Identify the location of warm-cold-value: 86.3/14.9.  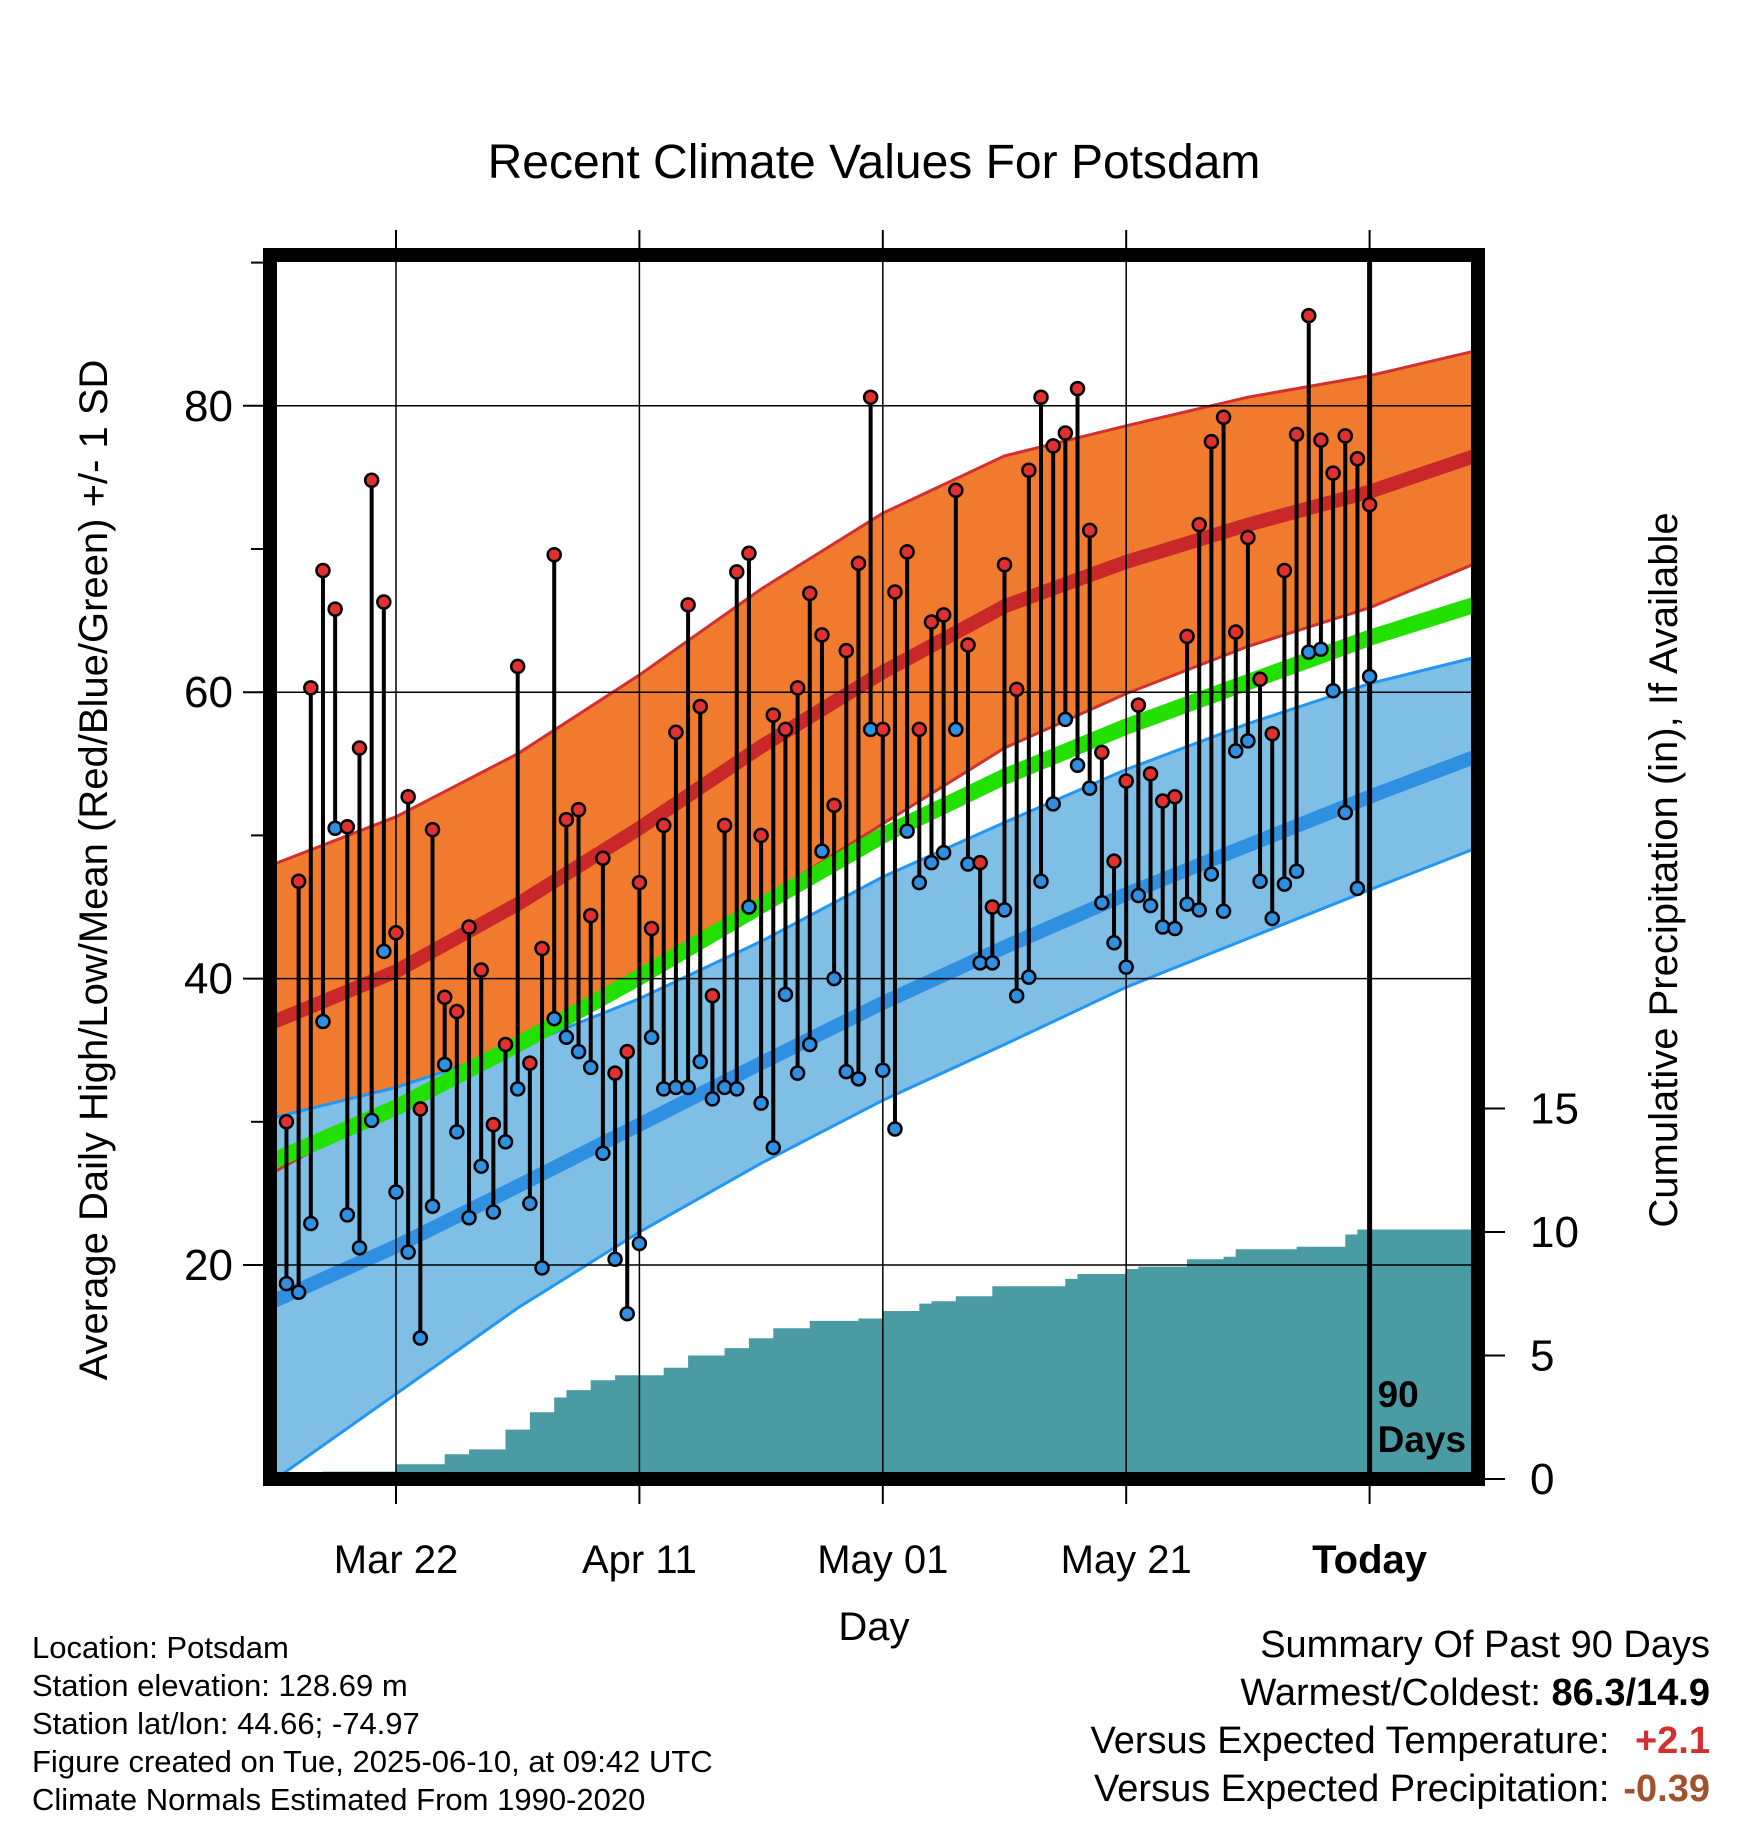
(1630, 1693).